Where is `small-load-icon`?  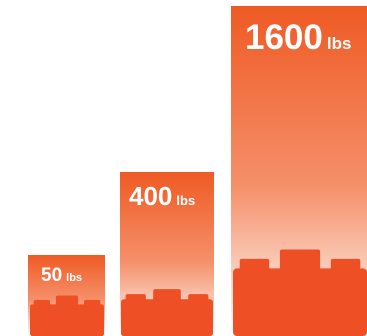
small-load-icon is located at coordinates (67, 315).